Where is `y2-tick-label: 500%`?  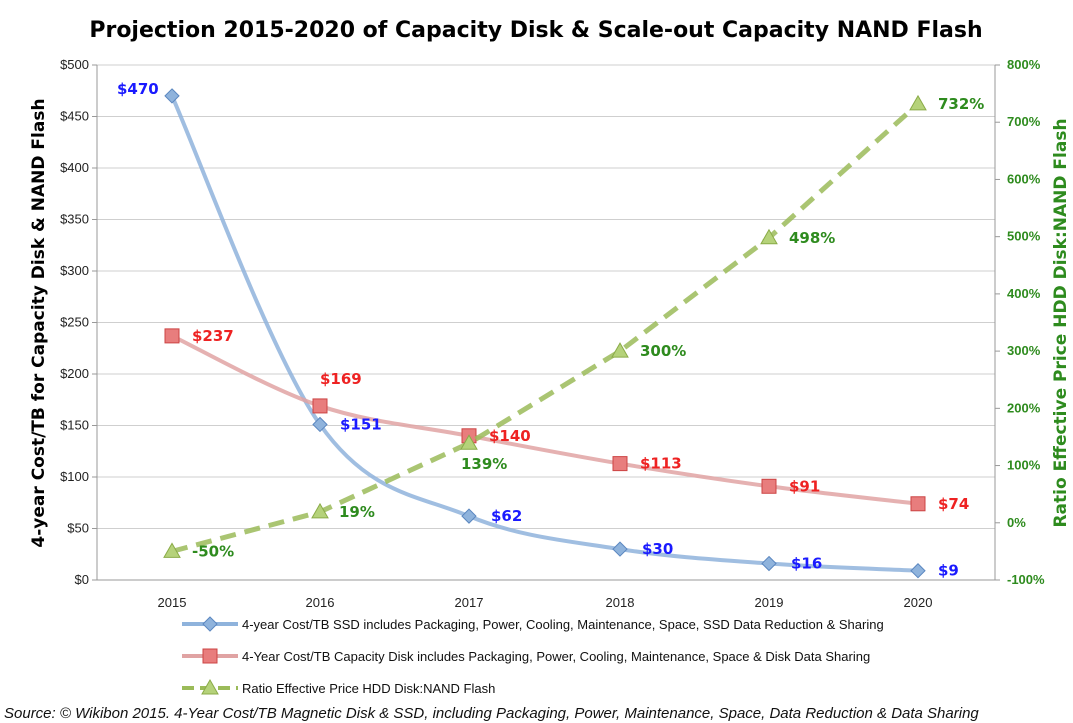 y2-tick-label: 500% is located at coordinates (1024, 236).